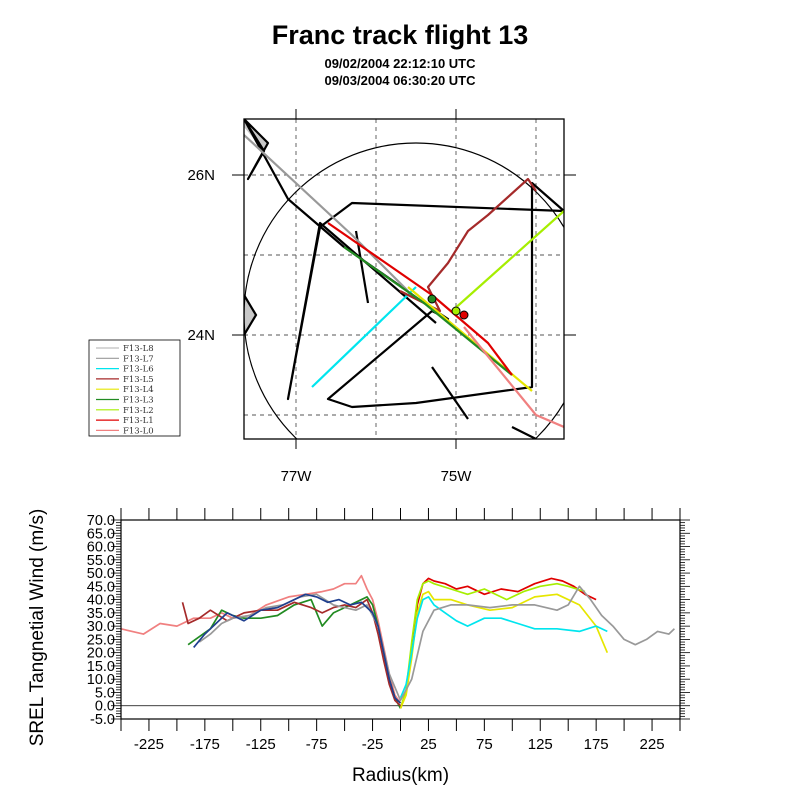  Describe the element at coordinates (101, 587) in the screenshot. I see `wind-y-tick-label: 45.0` at that location.